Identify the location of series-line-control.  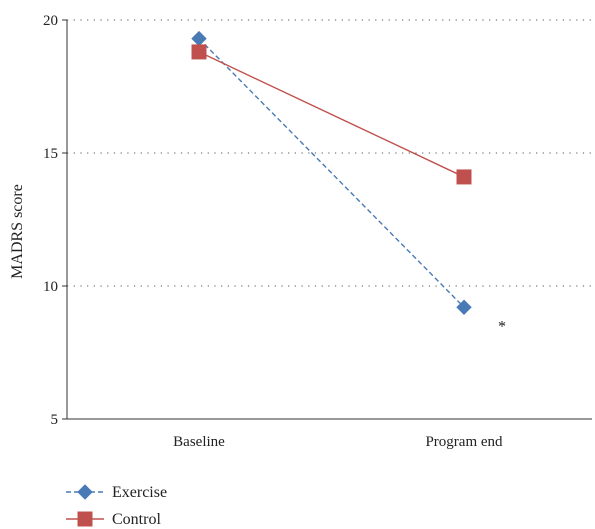
(331, 114).